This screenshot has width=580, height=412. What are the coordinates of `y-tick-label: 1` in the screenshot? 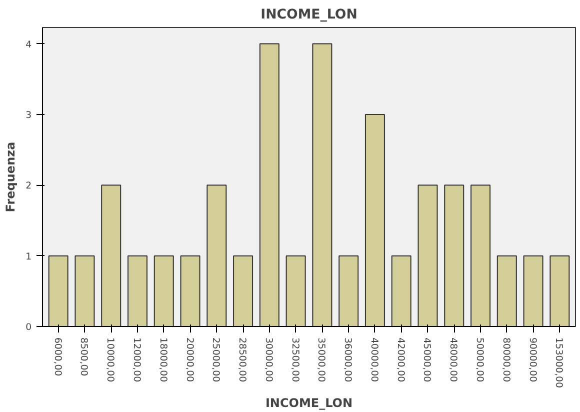 It's located at (29, 256).